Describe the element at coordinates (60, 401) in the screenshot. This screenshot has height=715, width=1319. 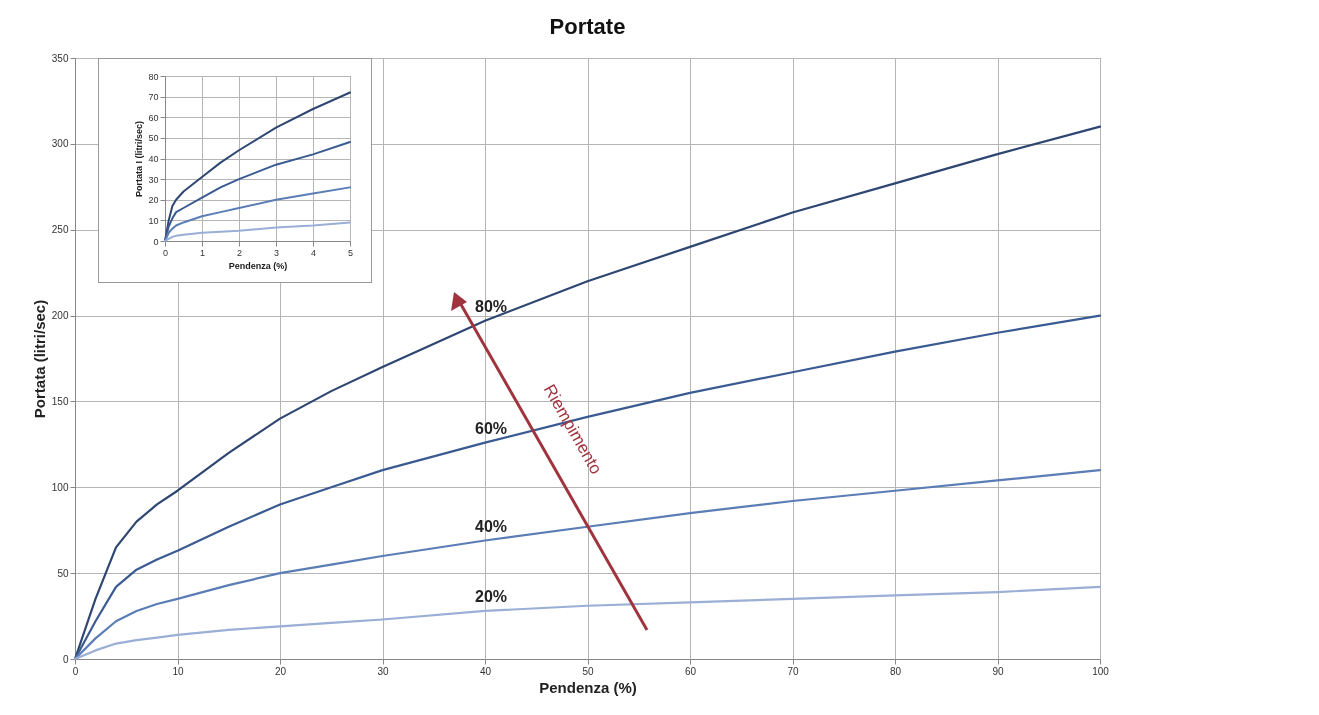
I see `y-tick-label: 150` at that location.